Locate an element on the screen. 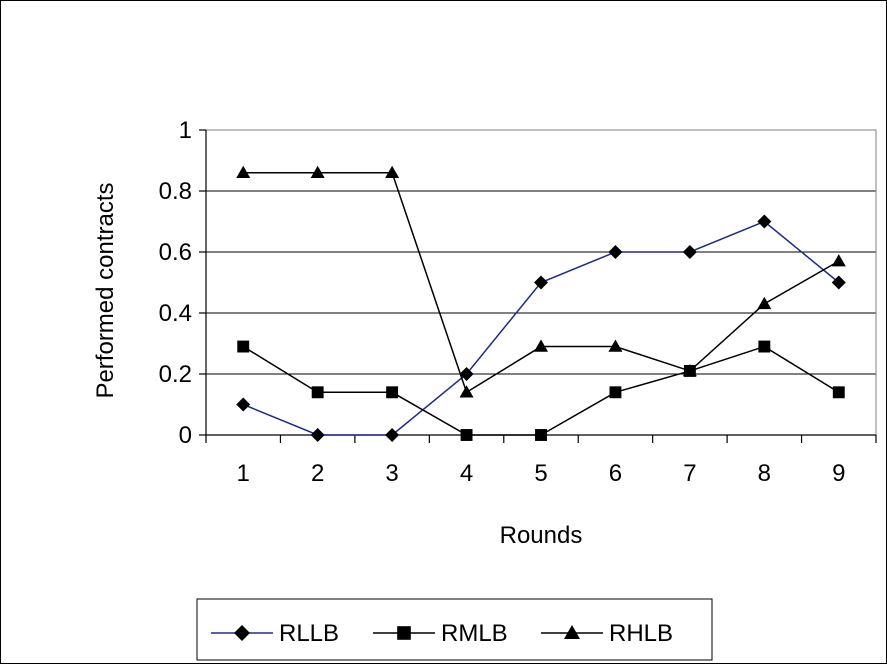  x-tick-label: 9 is located at coordinates (838, 473).